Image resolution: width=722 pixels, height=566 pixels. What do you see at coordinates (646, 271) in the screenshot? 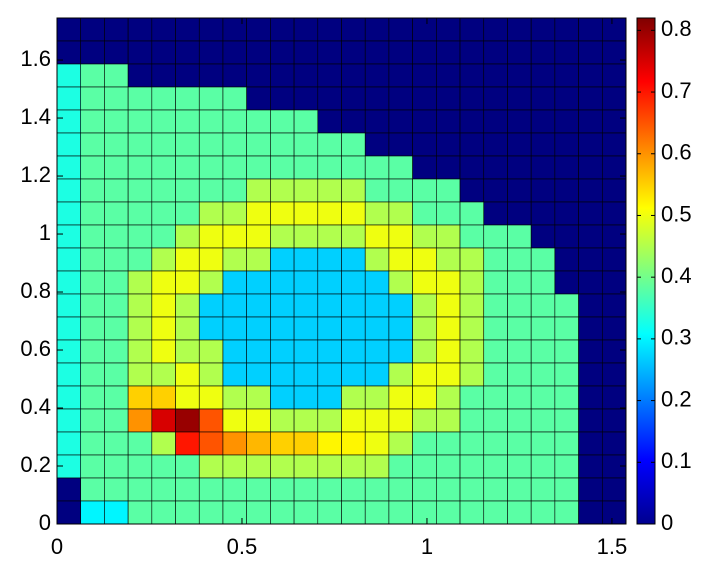
I see `colorbar` at bounding box center [646, 271].